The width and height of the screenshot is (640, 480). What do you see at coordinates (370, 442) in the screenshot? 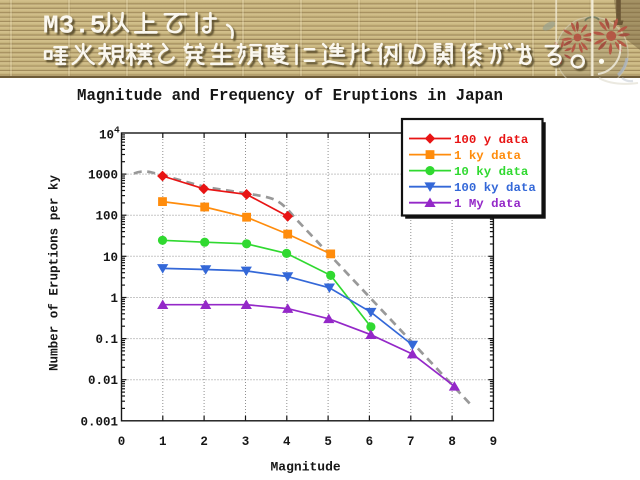
I see `svg-text: 6` at bounding box center [370, 442].